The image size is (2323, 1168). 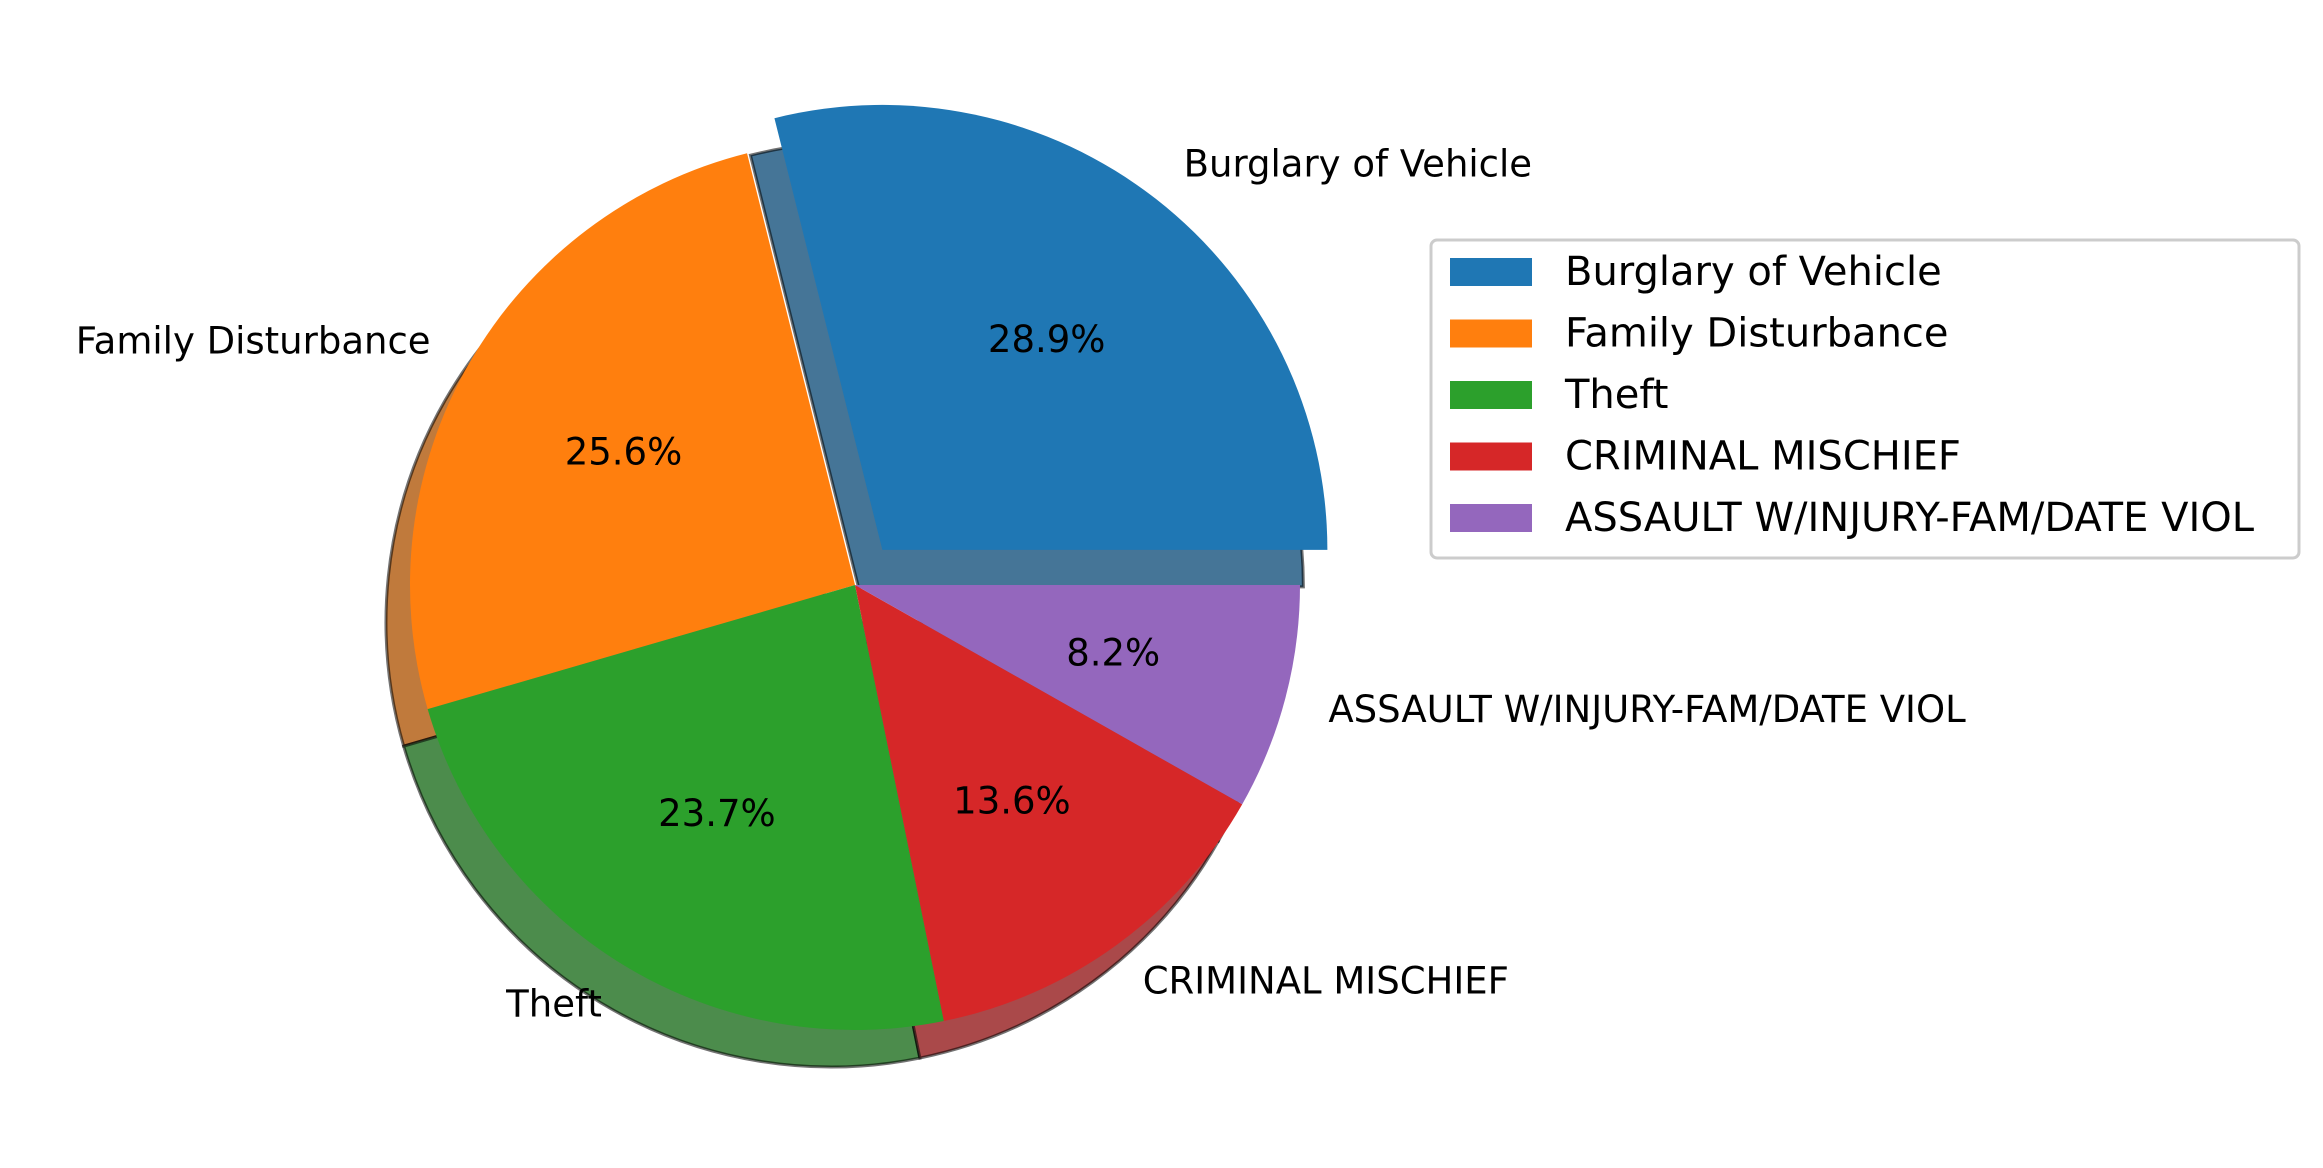 I want to click on legend-swatch-criminal-mischief, so click(x=1491, y=456).